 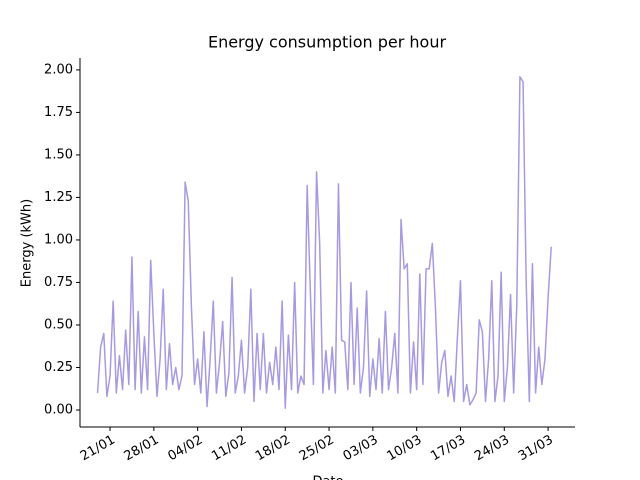 What do you see at coordinates (58, 69) in the screenshot?
I see `y-tick-label: 2.00` at bounding box center [58, 69].